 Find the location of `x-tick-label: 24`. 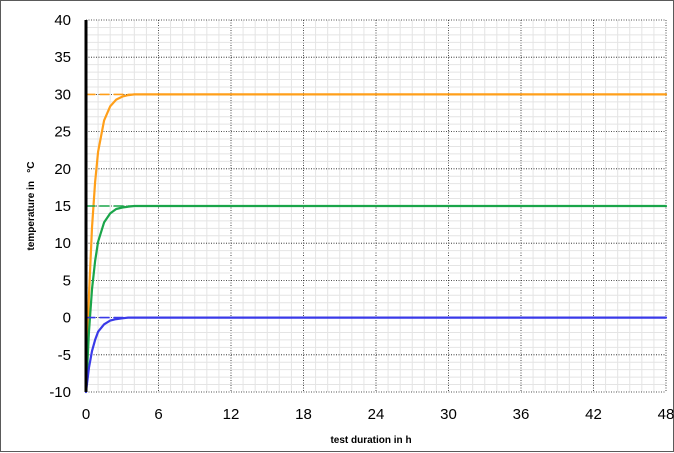

x-tick-label: 24 is located at coordinates (376, 414).